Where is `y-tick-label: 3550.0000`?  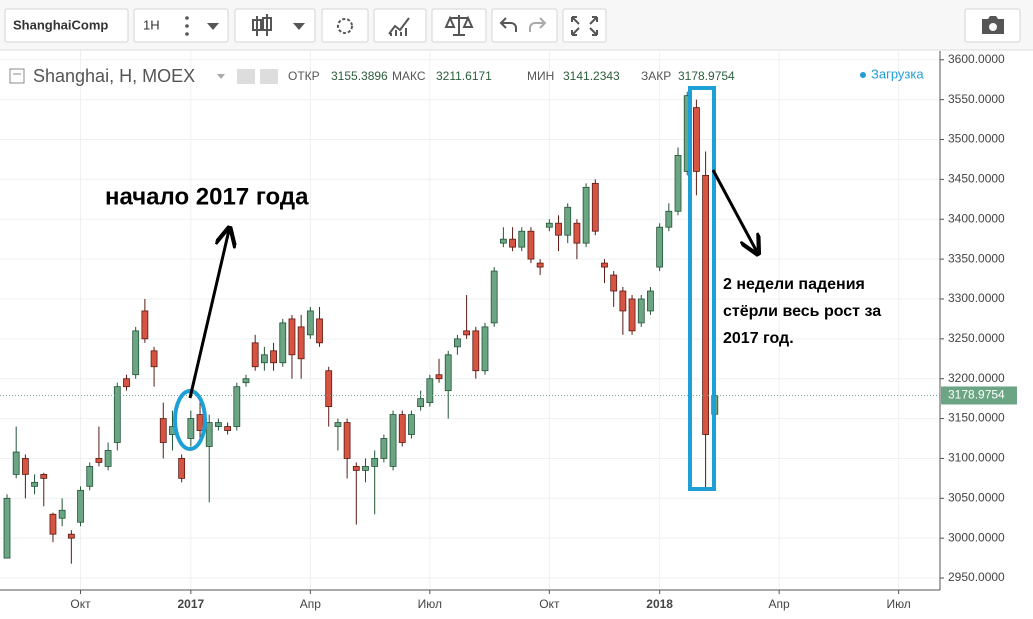
y-tick-label: 3550.0000 is located at coordinates (976, 99).